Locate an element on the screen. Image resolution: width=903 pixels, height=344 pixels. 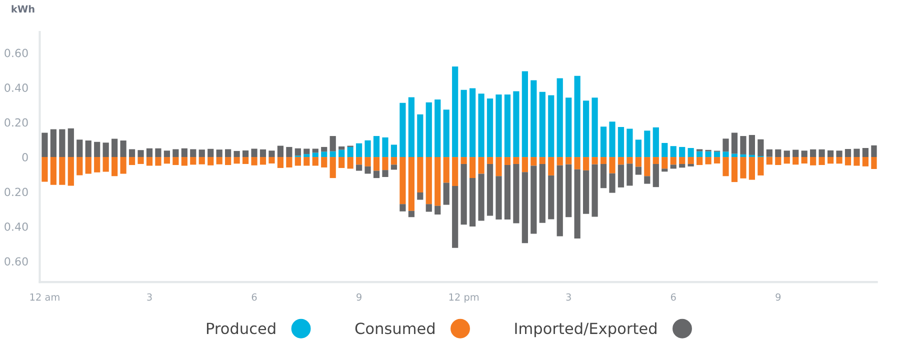
legend-label: Consumed is located at coordinates (394, 328).